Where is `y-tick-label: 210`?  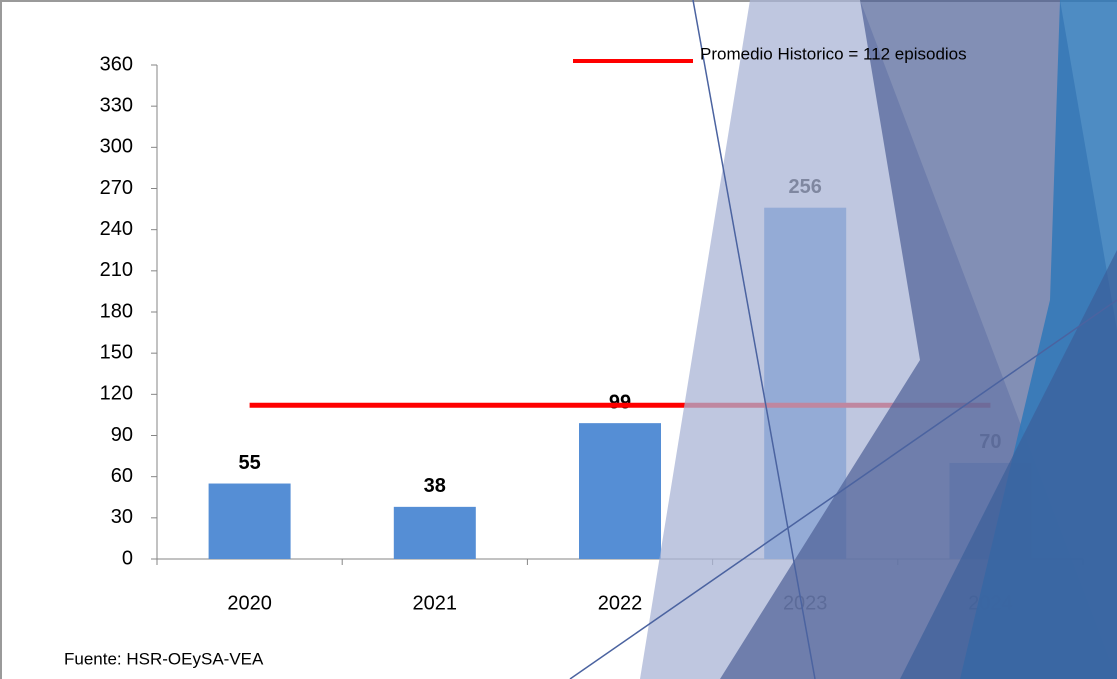
y-tick-label: 210 is located at coordinates (116, 270).